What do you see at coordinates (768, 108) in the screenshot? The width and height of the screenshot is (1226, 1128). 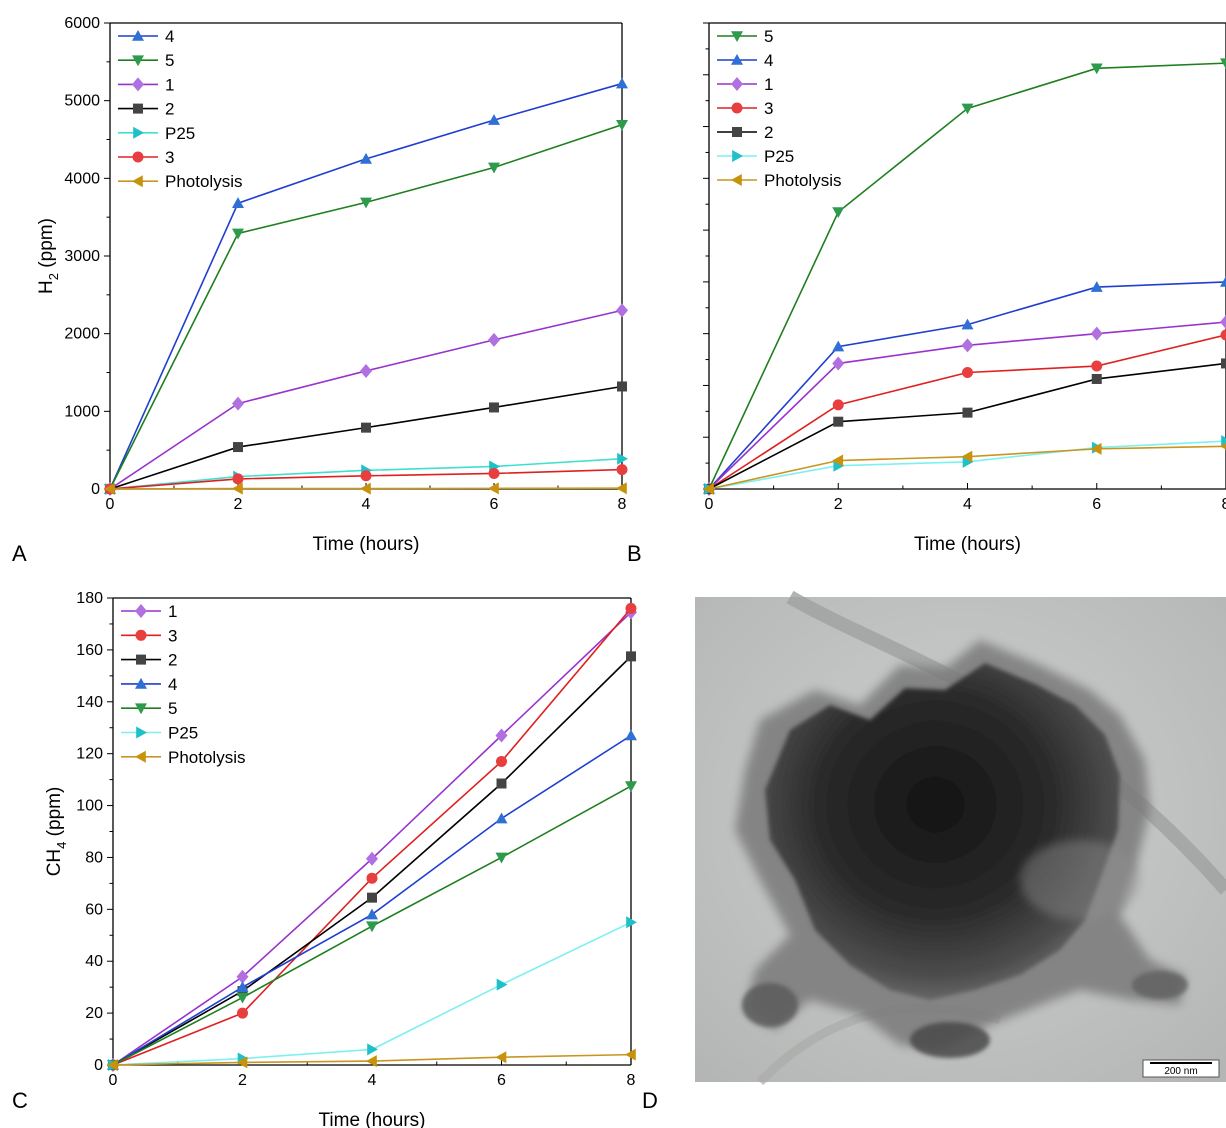 I see `legend-label-b-3: 3` at bounding box center [768, 108].